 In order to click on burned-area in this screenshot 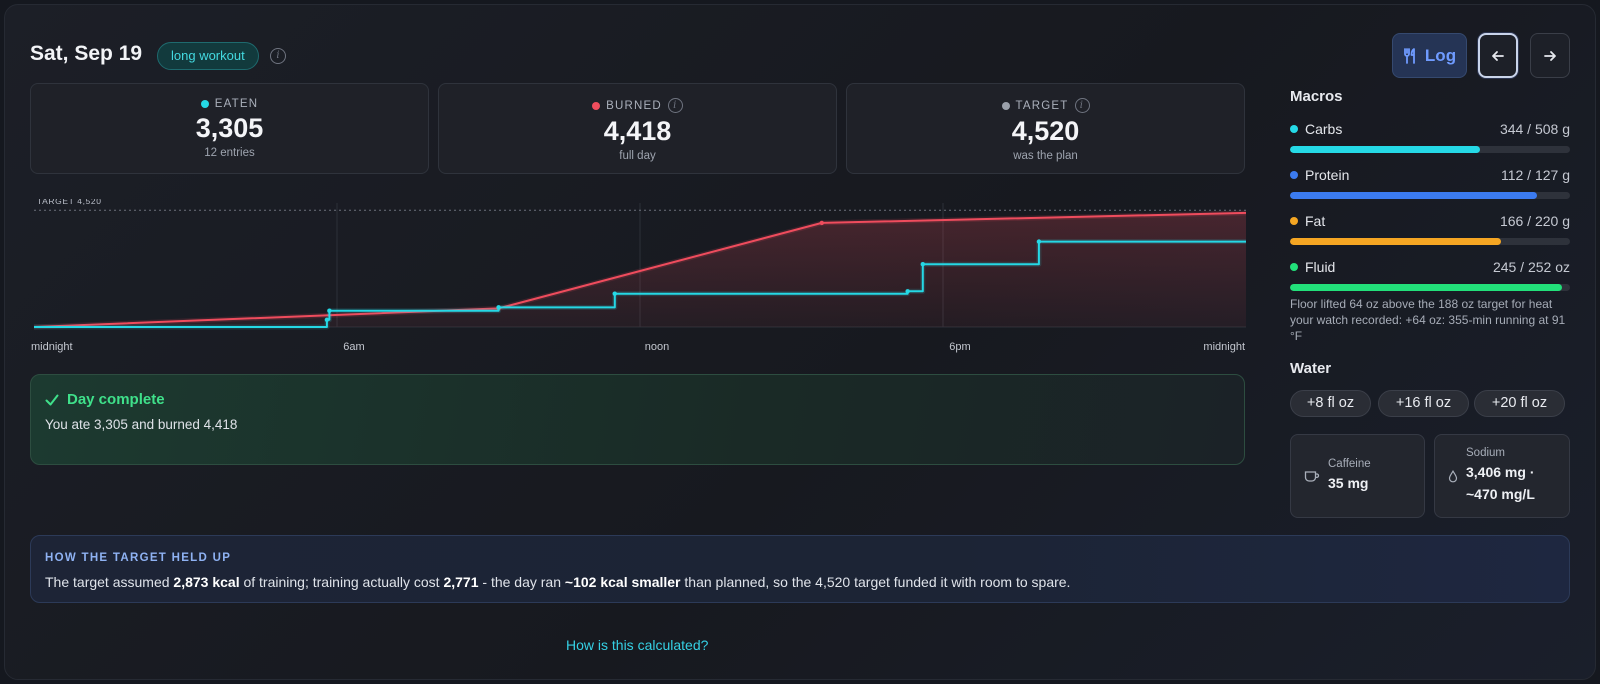, I will do `click(640, 269)`.